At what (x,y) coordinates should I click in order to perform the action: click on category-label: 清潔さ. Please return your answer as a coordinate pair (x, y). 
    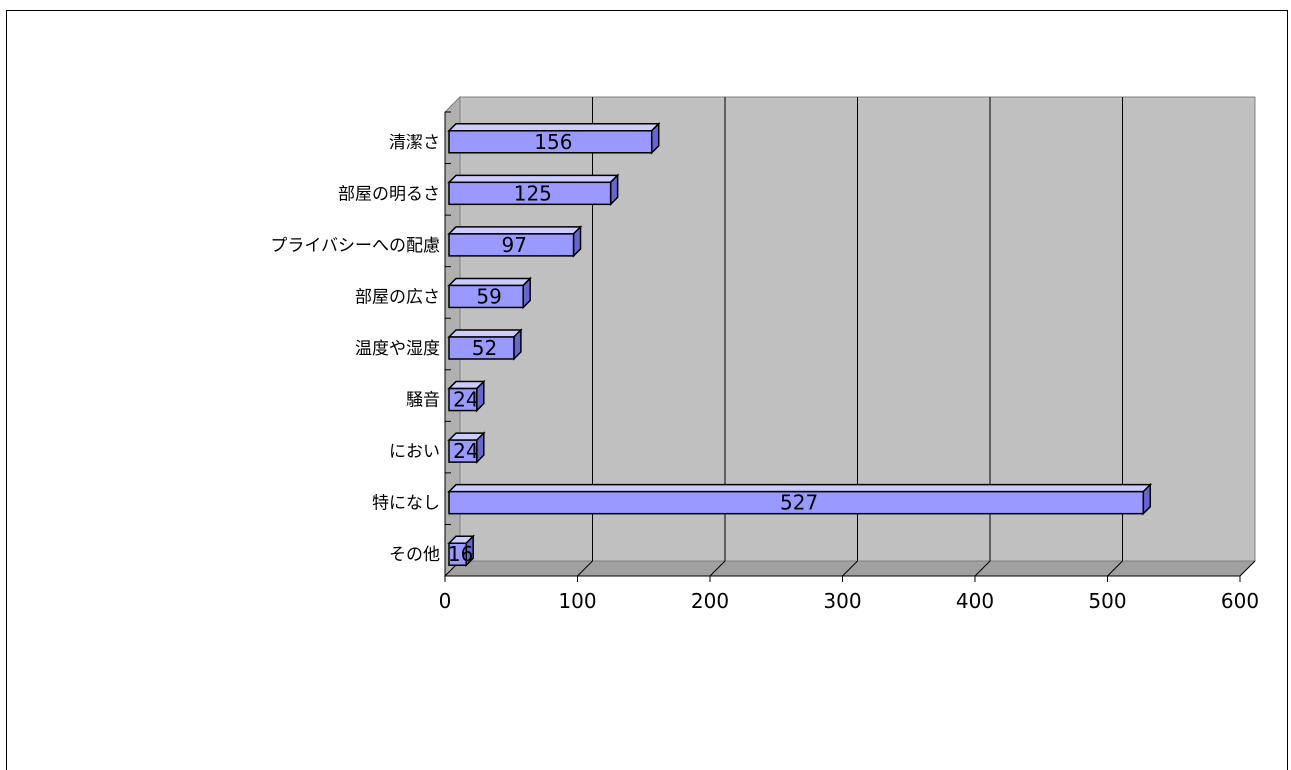
    Looking at the image, I should click on (414, 143).